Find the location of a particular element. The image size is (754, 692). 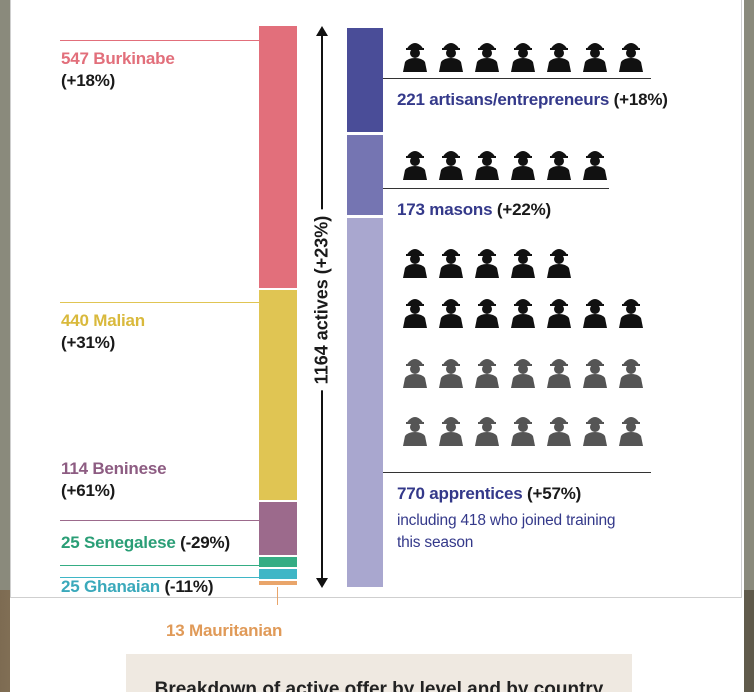

country-segment-beninese is located at coordinates (278, 528).